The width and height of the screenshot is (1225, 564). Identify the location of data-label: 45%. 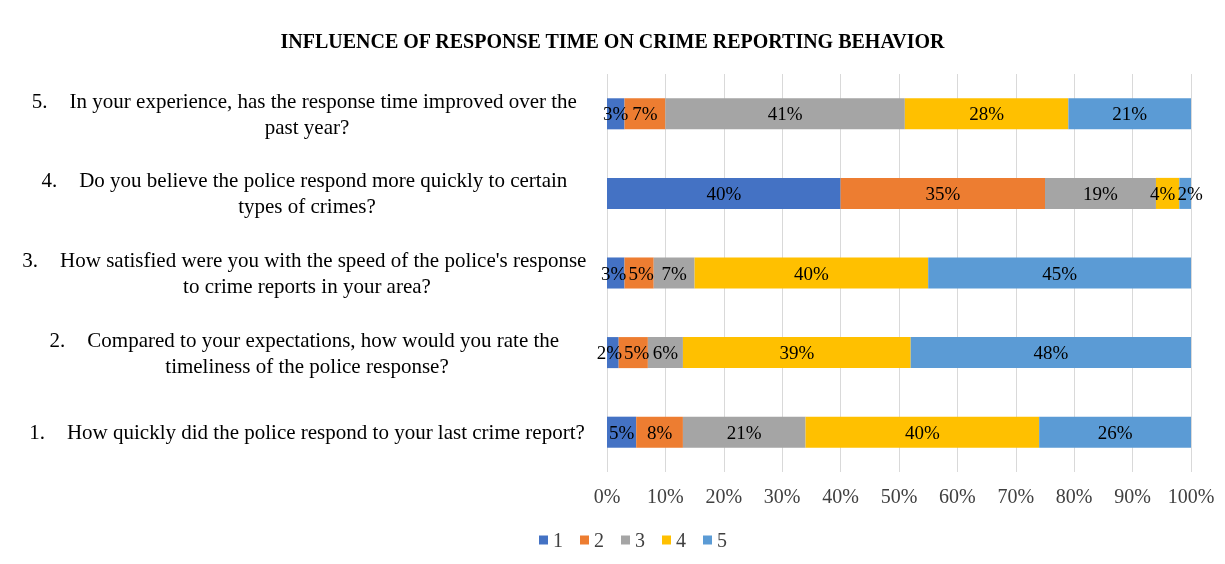
(1060, 273).